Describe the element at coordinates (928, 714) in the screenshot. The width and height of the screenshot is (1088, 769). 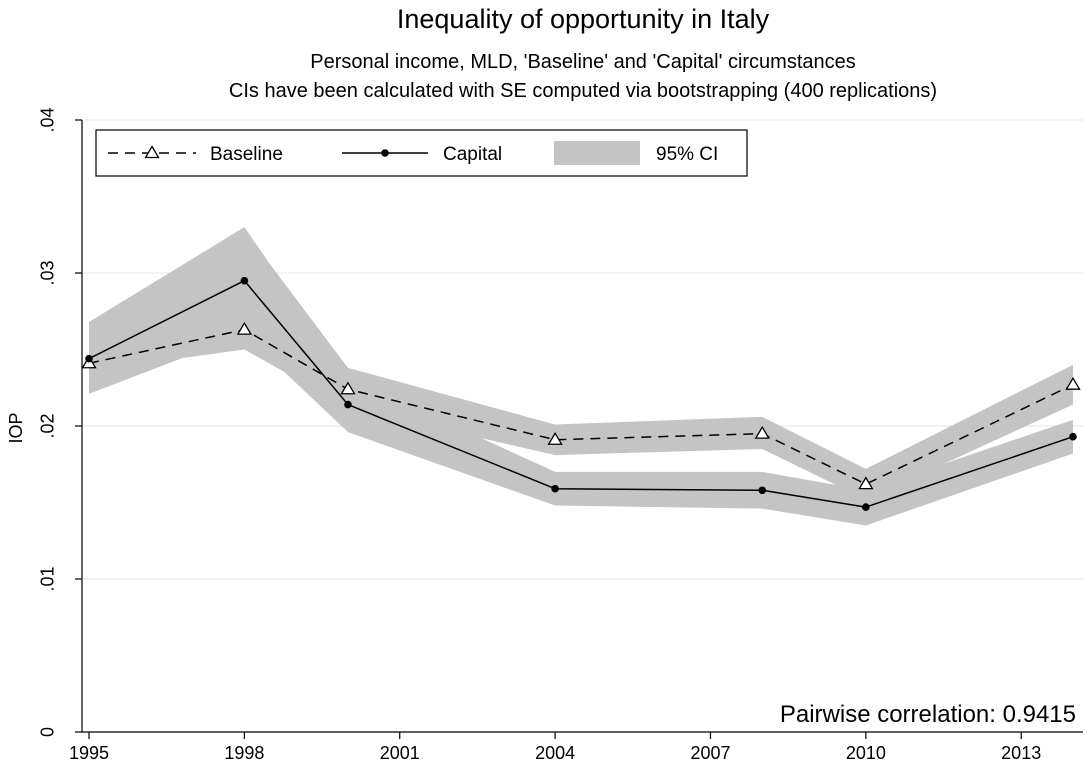
I see `correlation-annotation: Pairwise correlation: 0.9415` at that location.